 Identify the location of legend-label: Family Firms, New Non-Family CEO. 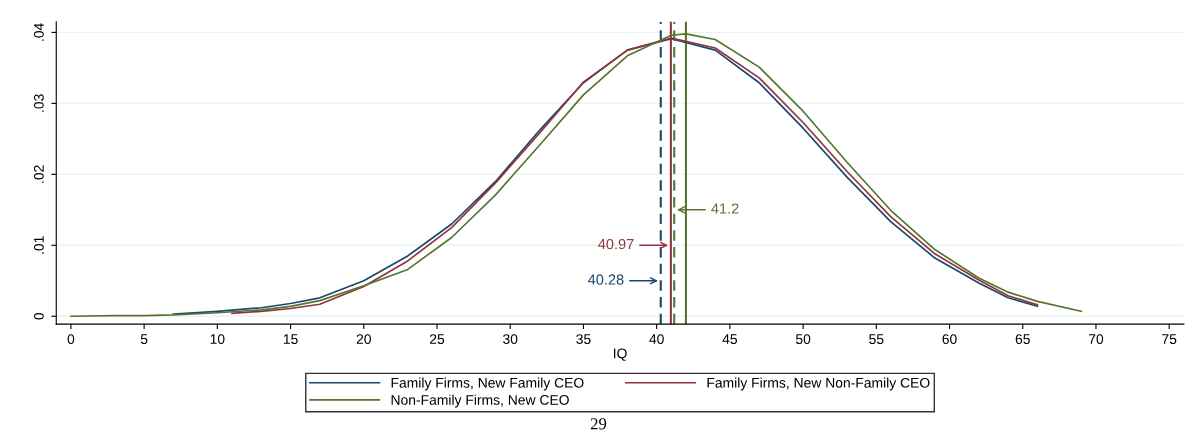
(818, 384).